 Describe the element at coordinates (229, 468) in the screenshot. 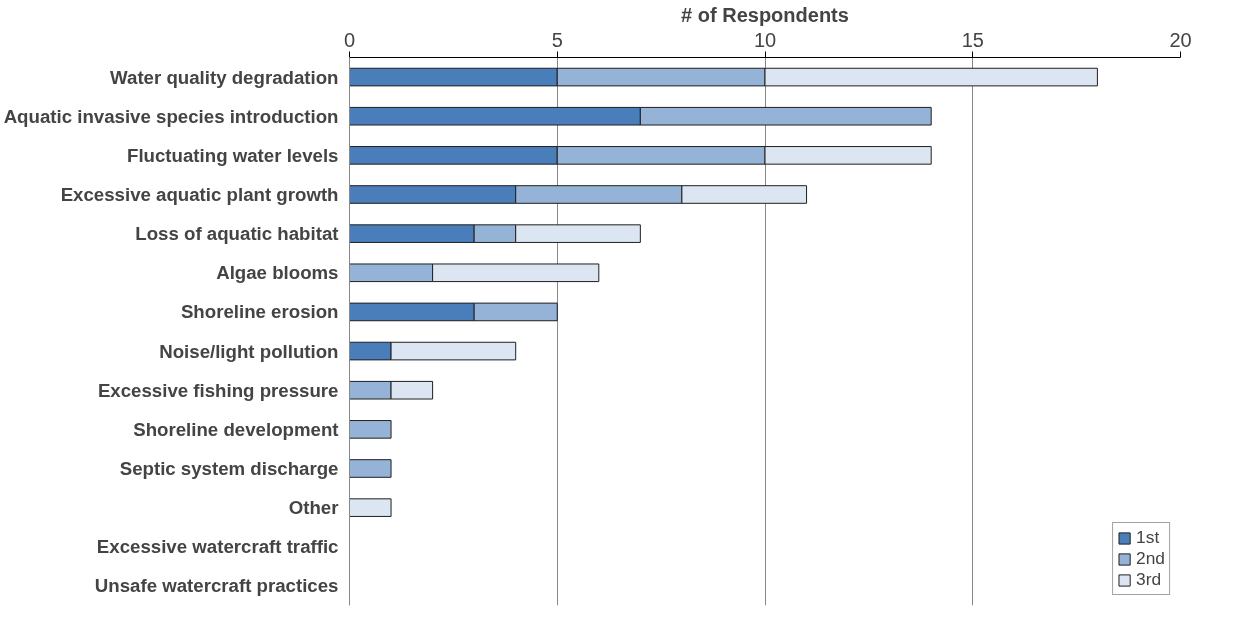

I see `y-tick-label: Septic system discharge` at that location.